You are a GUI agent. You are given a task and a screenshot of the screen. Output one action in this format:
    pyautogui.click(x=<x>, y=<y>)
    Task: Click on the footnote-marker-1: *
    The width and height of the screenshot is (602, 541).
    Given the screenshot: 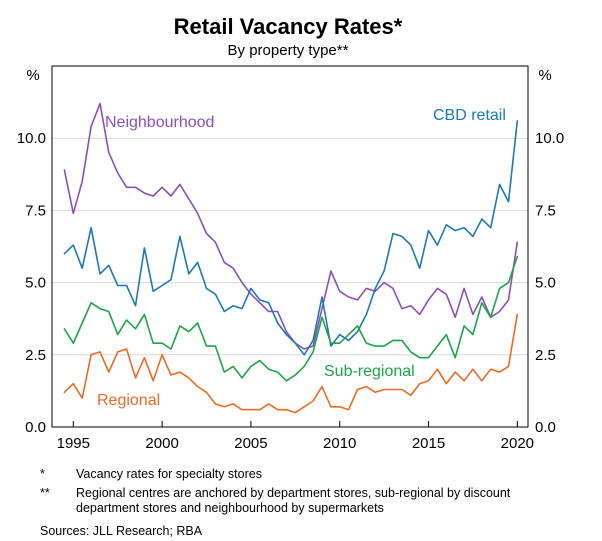 What is the action you would take?
    pyautogui.click(x=42, y=474)
    